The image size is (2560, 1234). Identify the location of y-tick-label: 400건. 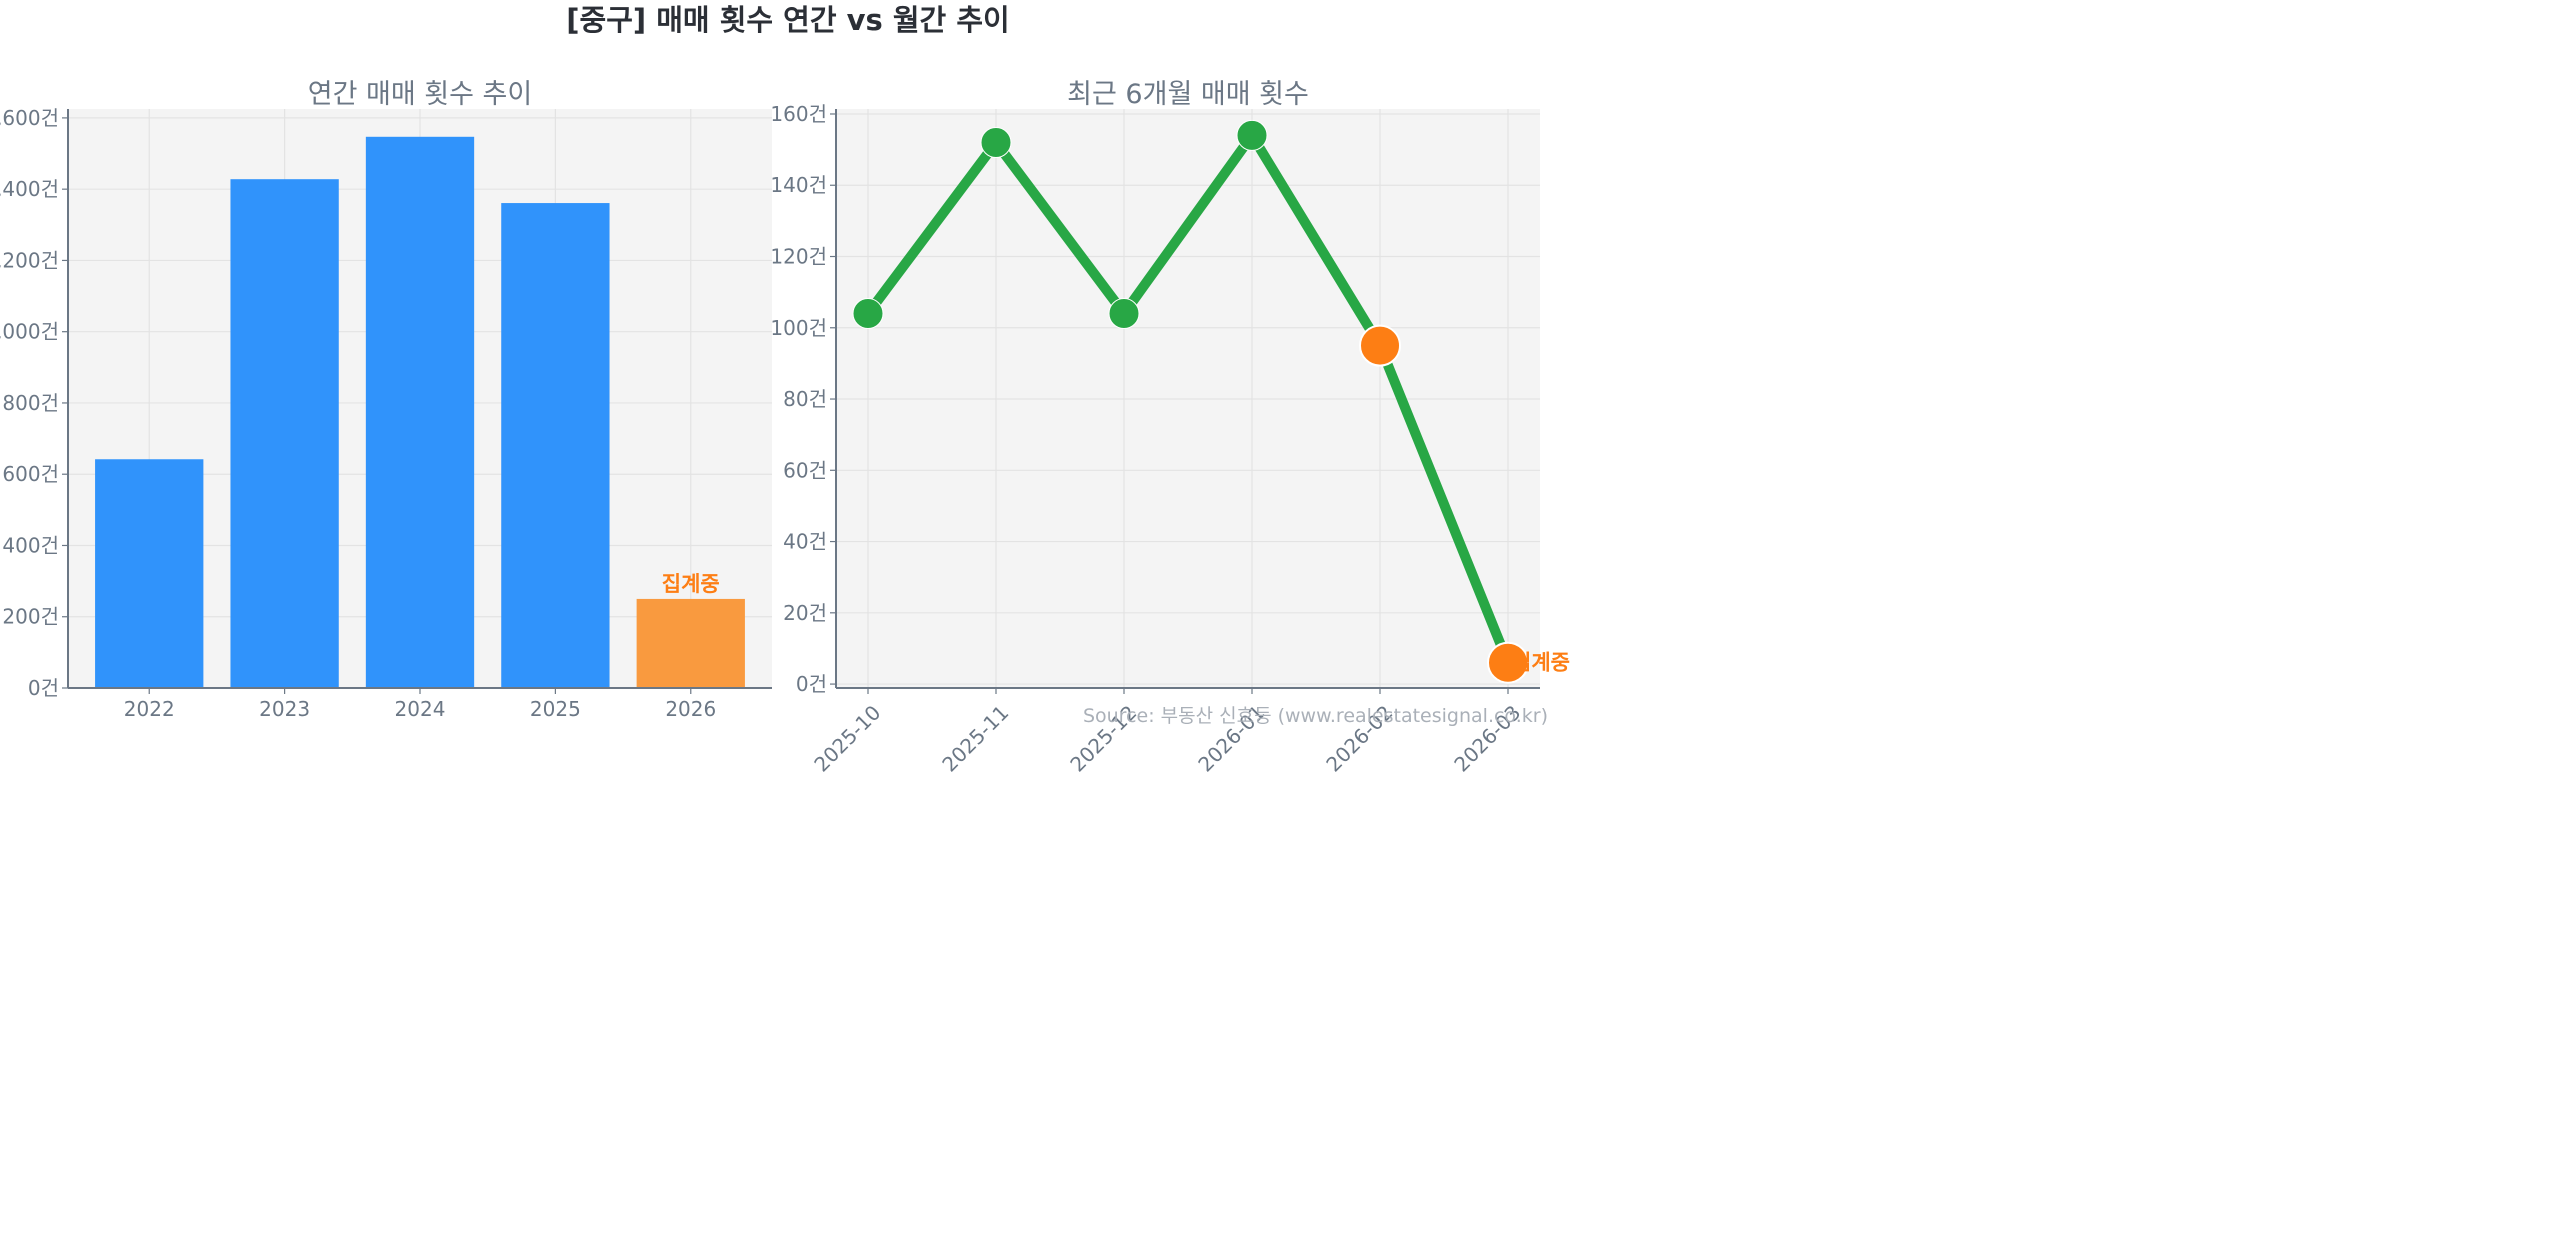
(30, 545).